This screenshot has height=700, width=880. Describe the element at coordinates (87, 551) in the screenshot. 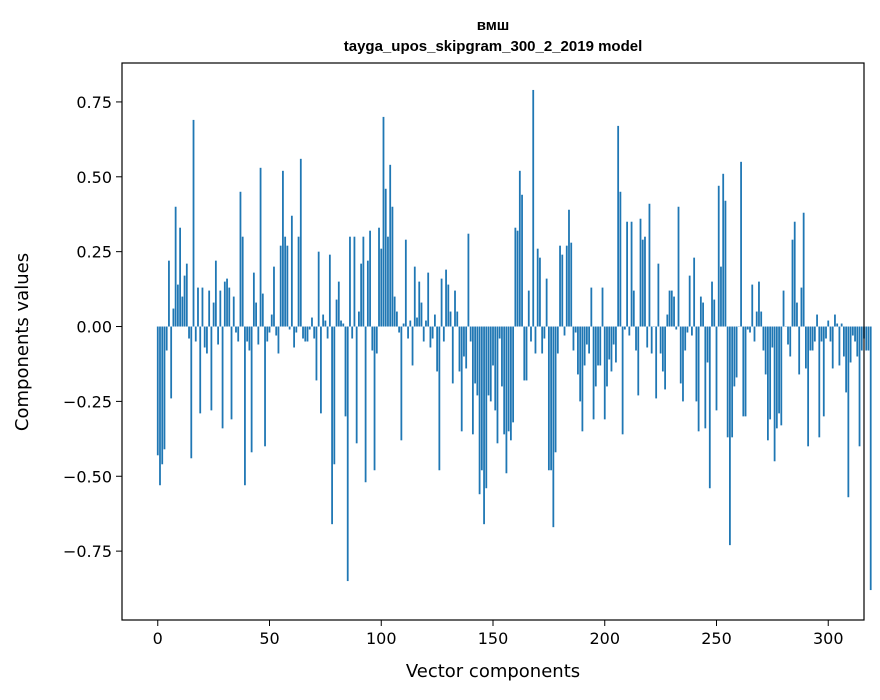

I see `y-tick-label: −0.75` at that location.